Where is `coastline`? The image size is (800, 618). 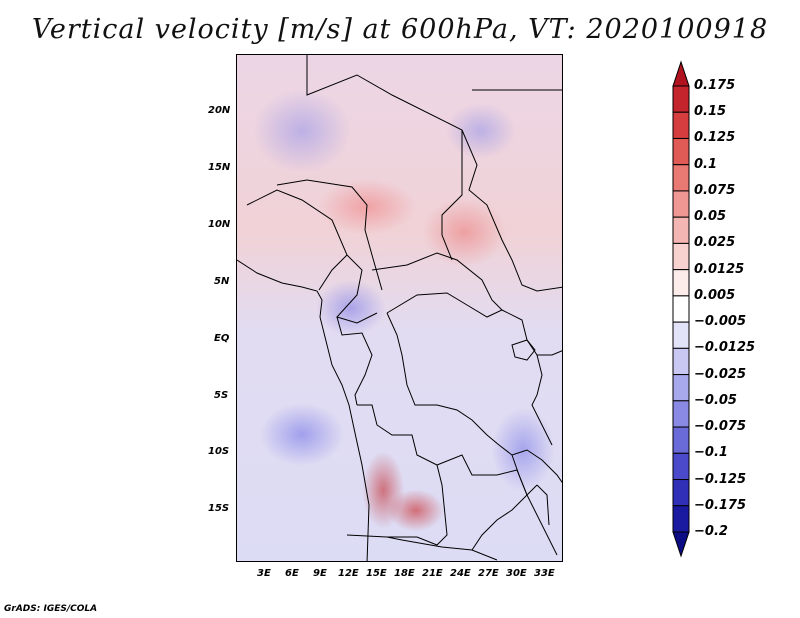
coastline is located at coordinates (303, 410).